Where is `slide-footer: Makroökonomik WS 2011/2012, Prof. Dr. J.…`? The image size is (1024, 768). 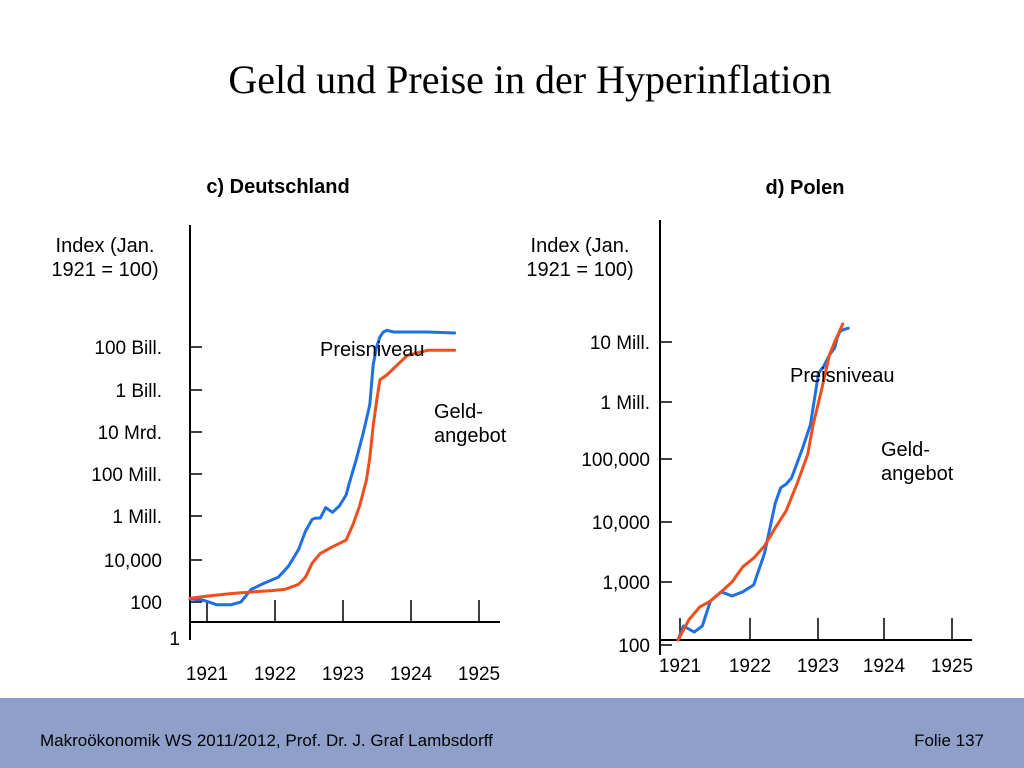
slide-footer: Makroökonomik WS 2011/2012, Prof. Dr. J.… is located at coordinates (512, 733).